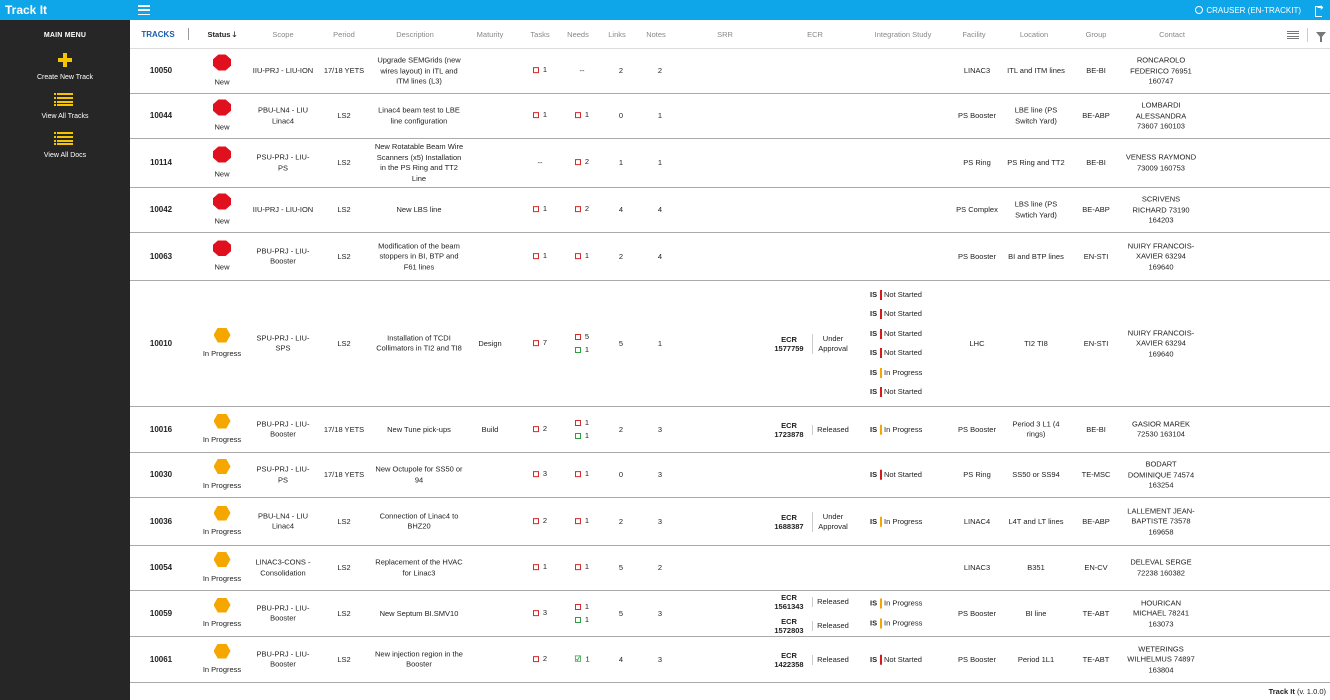 The width and height of the screenshot is (1330, 700). I want to click on track-id: 10010, so click(161, 343).